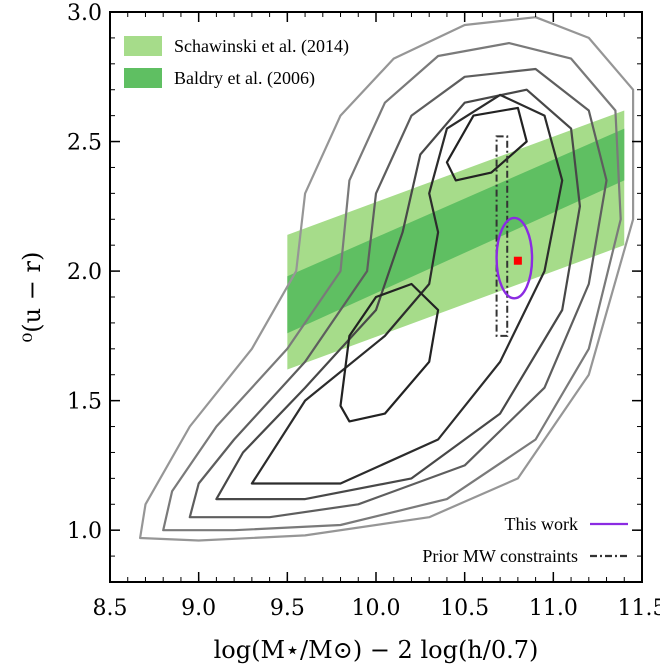 The image size is (660, 669). I want to click on y-tick-label: 2.0, so click(84, 272).